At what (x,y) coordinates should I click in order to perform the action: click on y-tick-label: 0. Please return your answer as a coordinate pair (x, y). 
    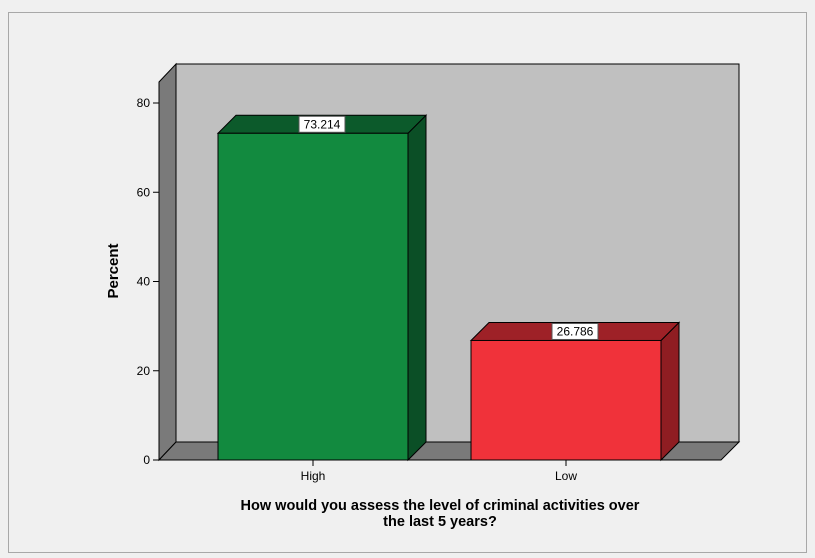
    Looking at the image, I should click on (146, 460).